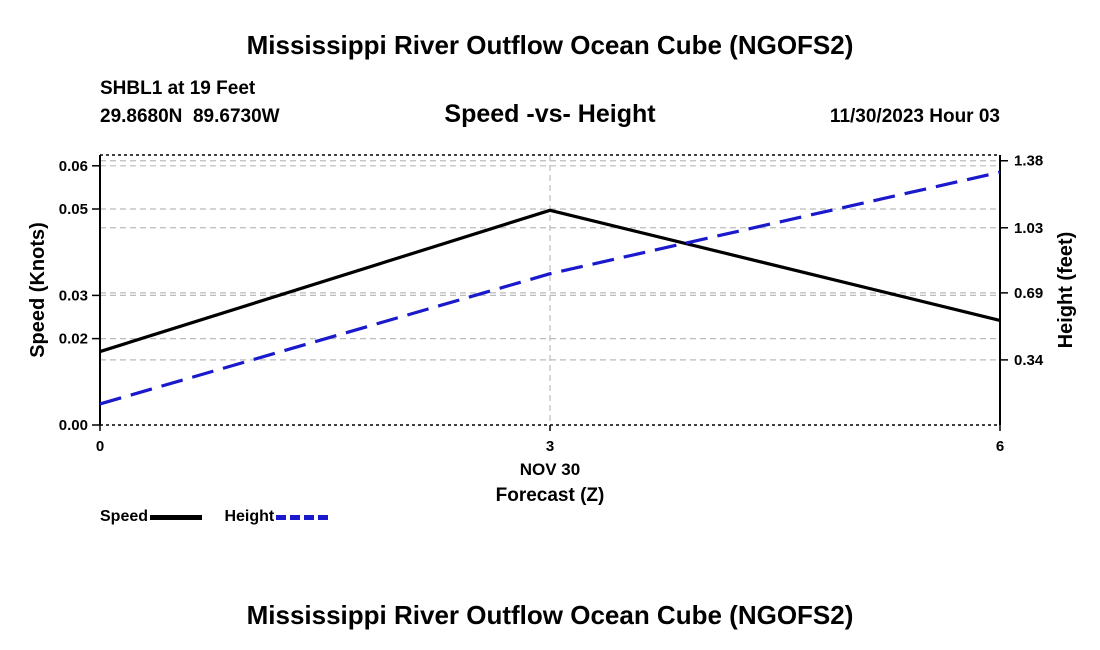 The width and height of the screenshot is (1100, 650). What do you see at coordinates (73, 209) in the screenshot?
I see `y-tick-label: 0.05` at bounding box center [73, 209].